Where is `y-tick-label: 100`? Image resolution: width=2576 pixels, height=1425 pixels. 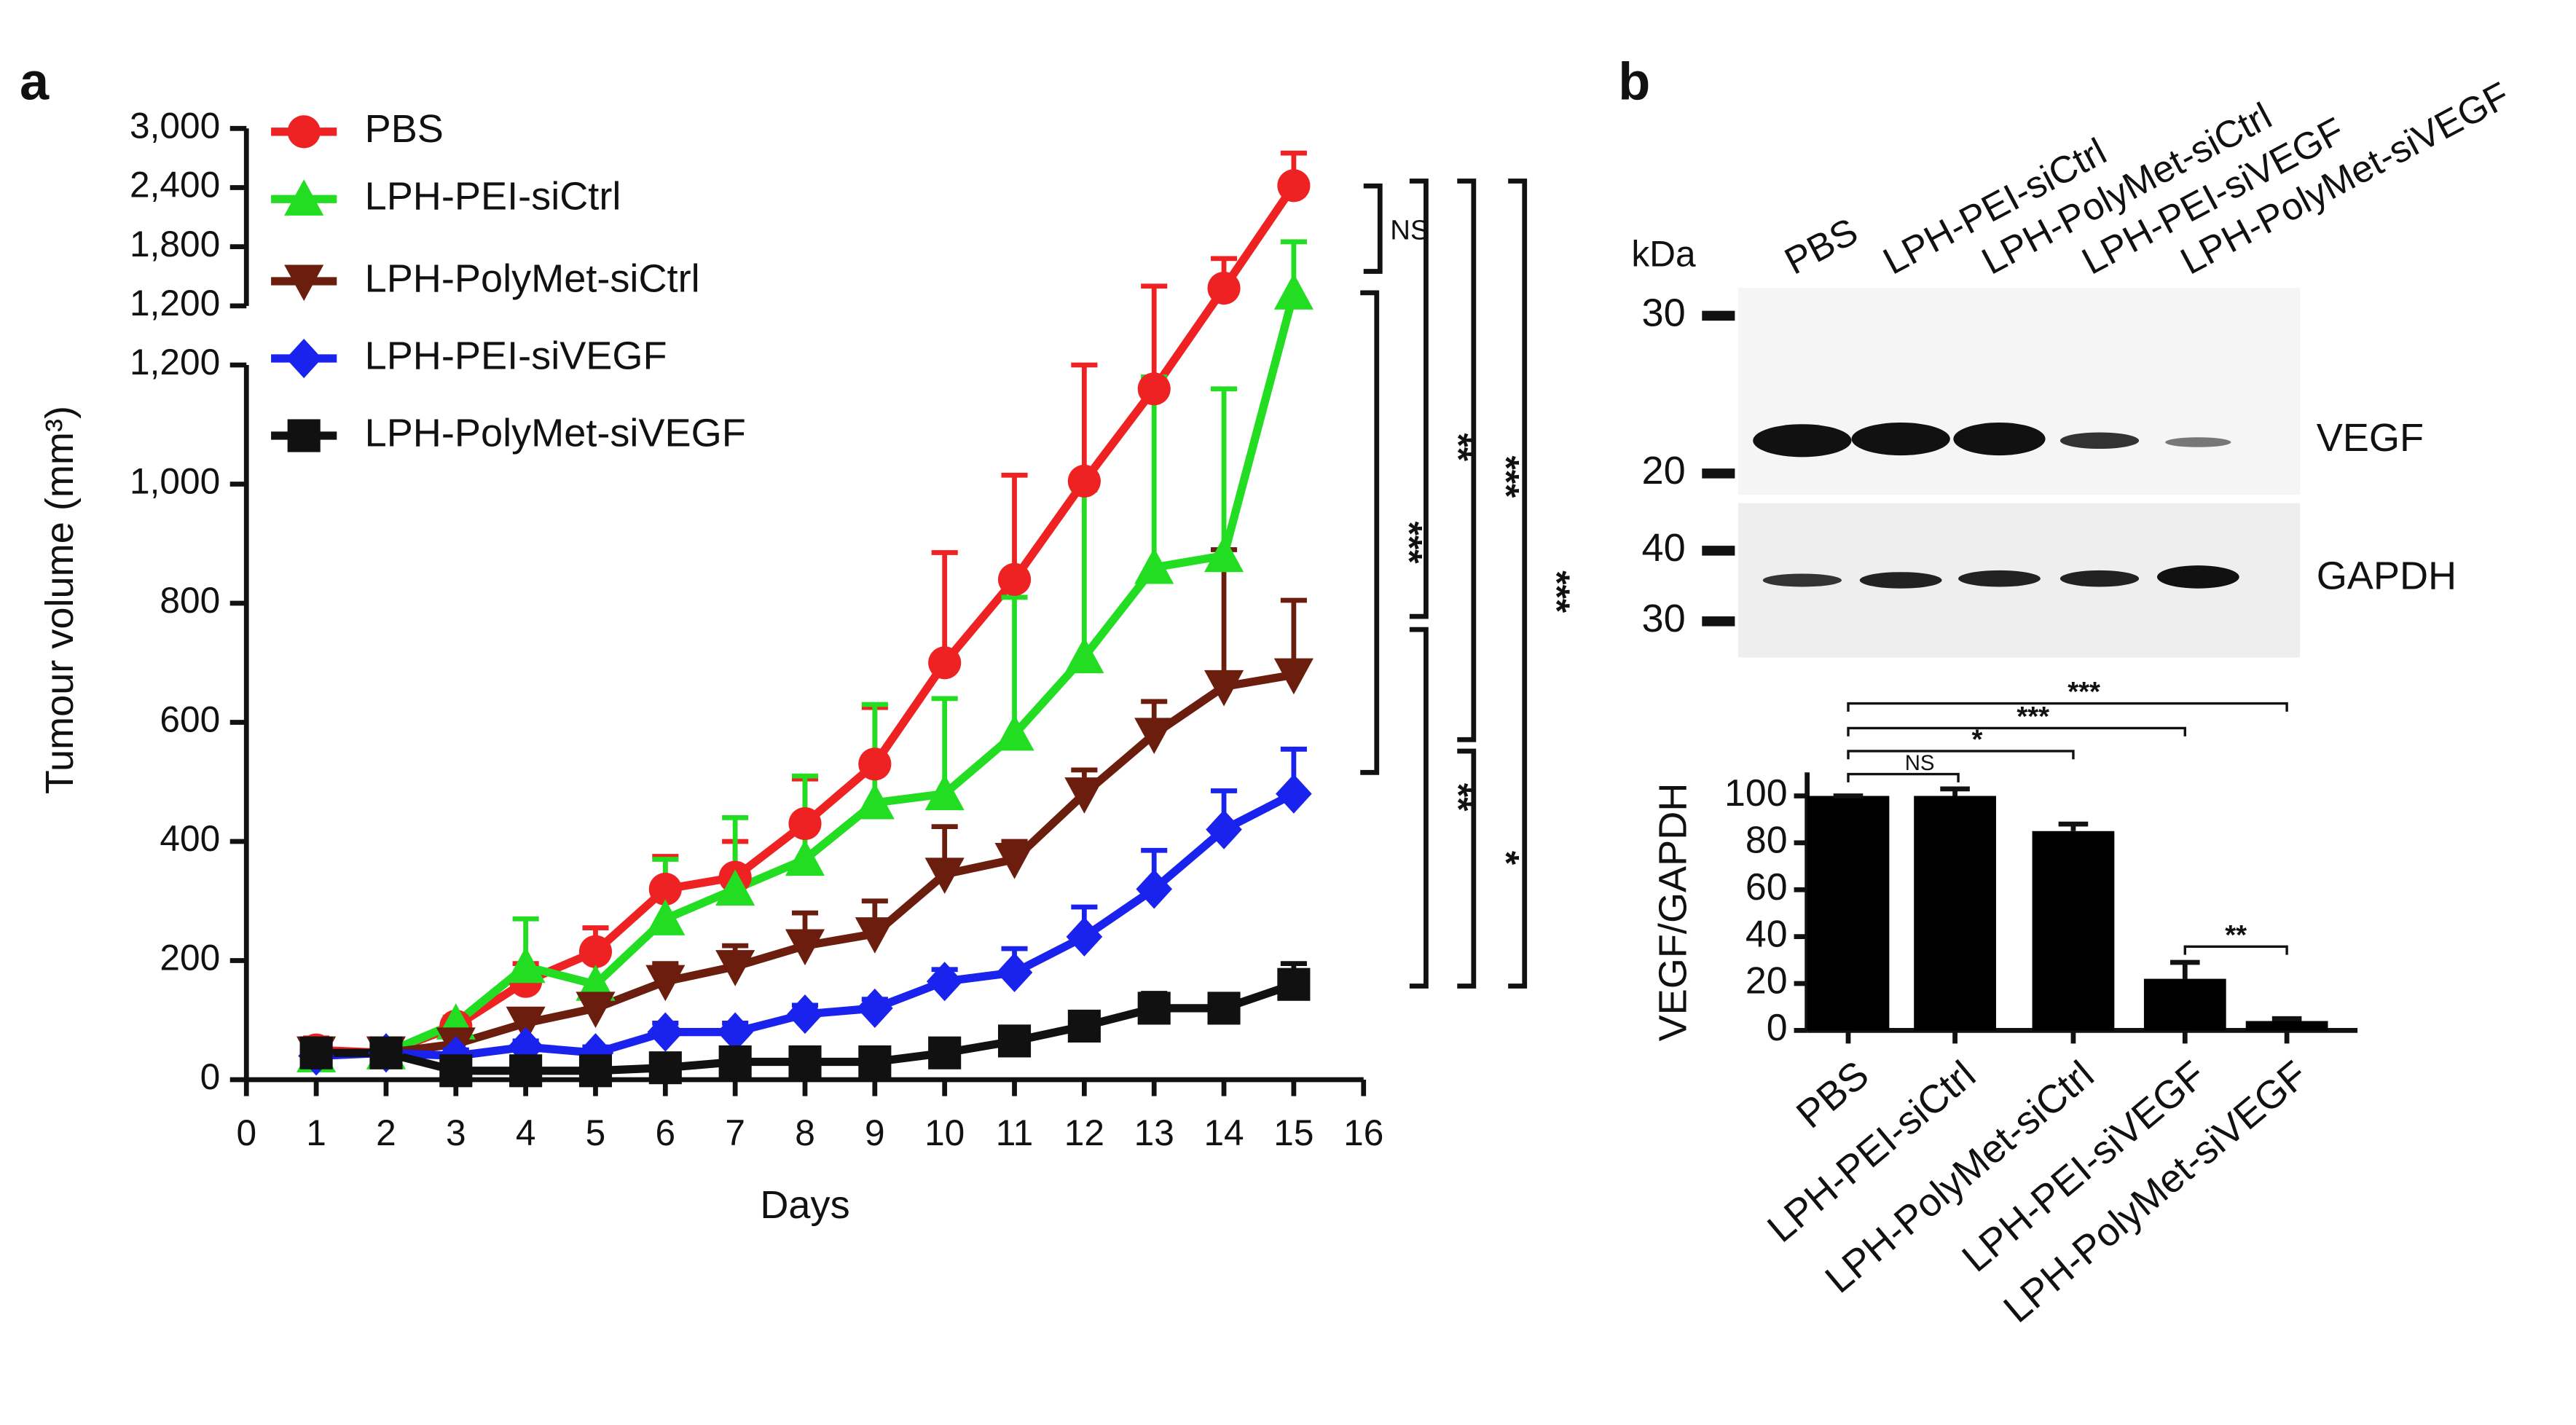 y-tick-label: 100 is located at coordinates (1756, 793).